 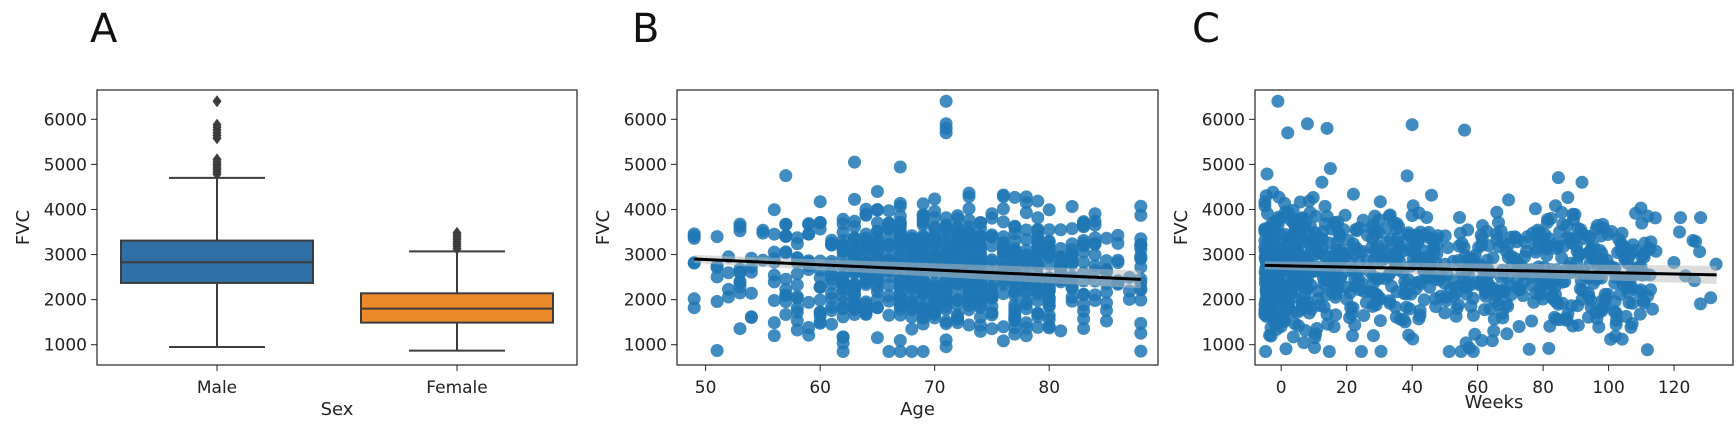 I want to click on y-tick-label: 5000, so click(x=1223, y=165).